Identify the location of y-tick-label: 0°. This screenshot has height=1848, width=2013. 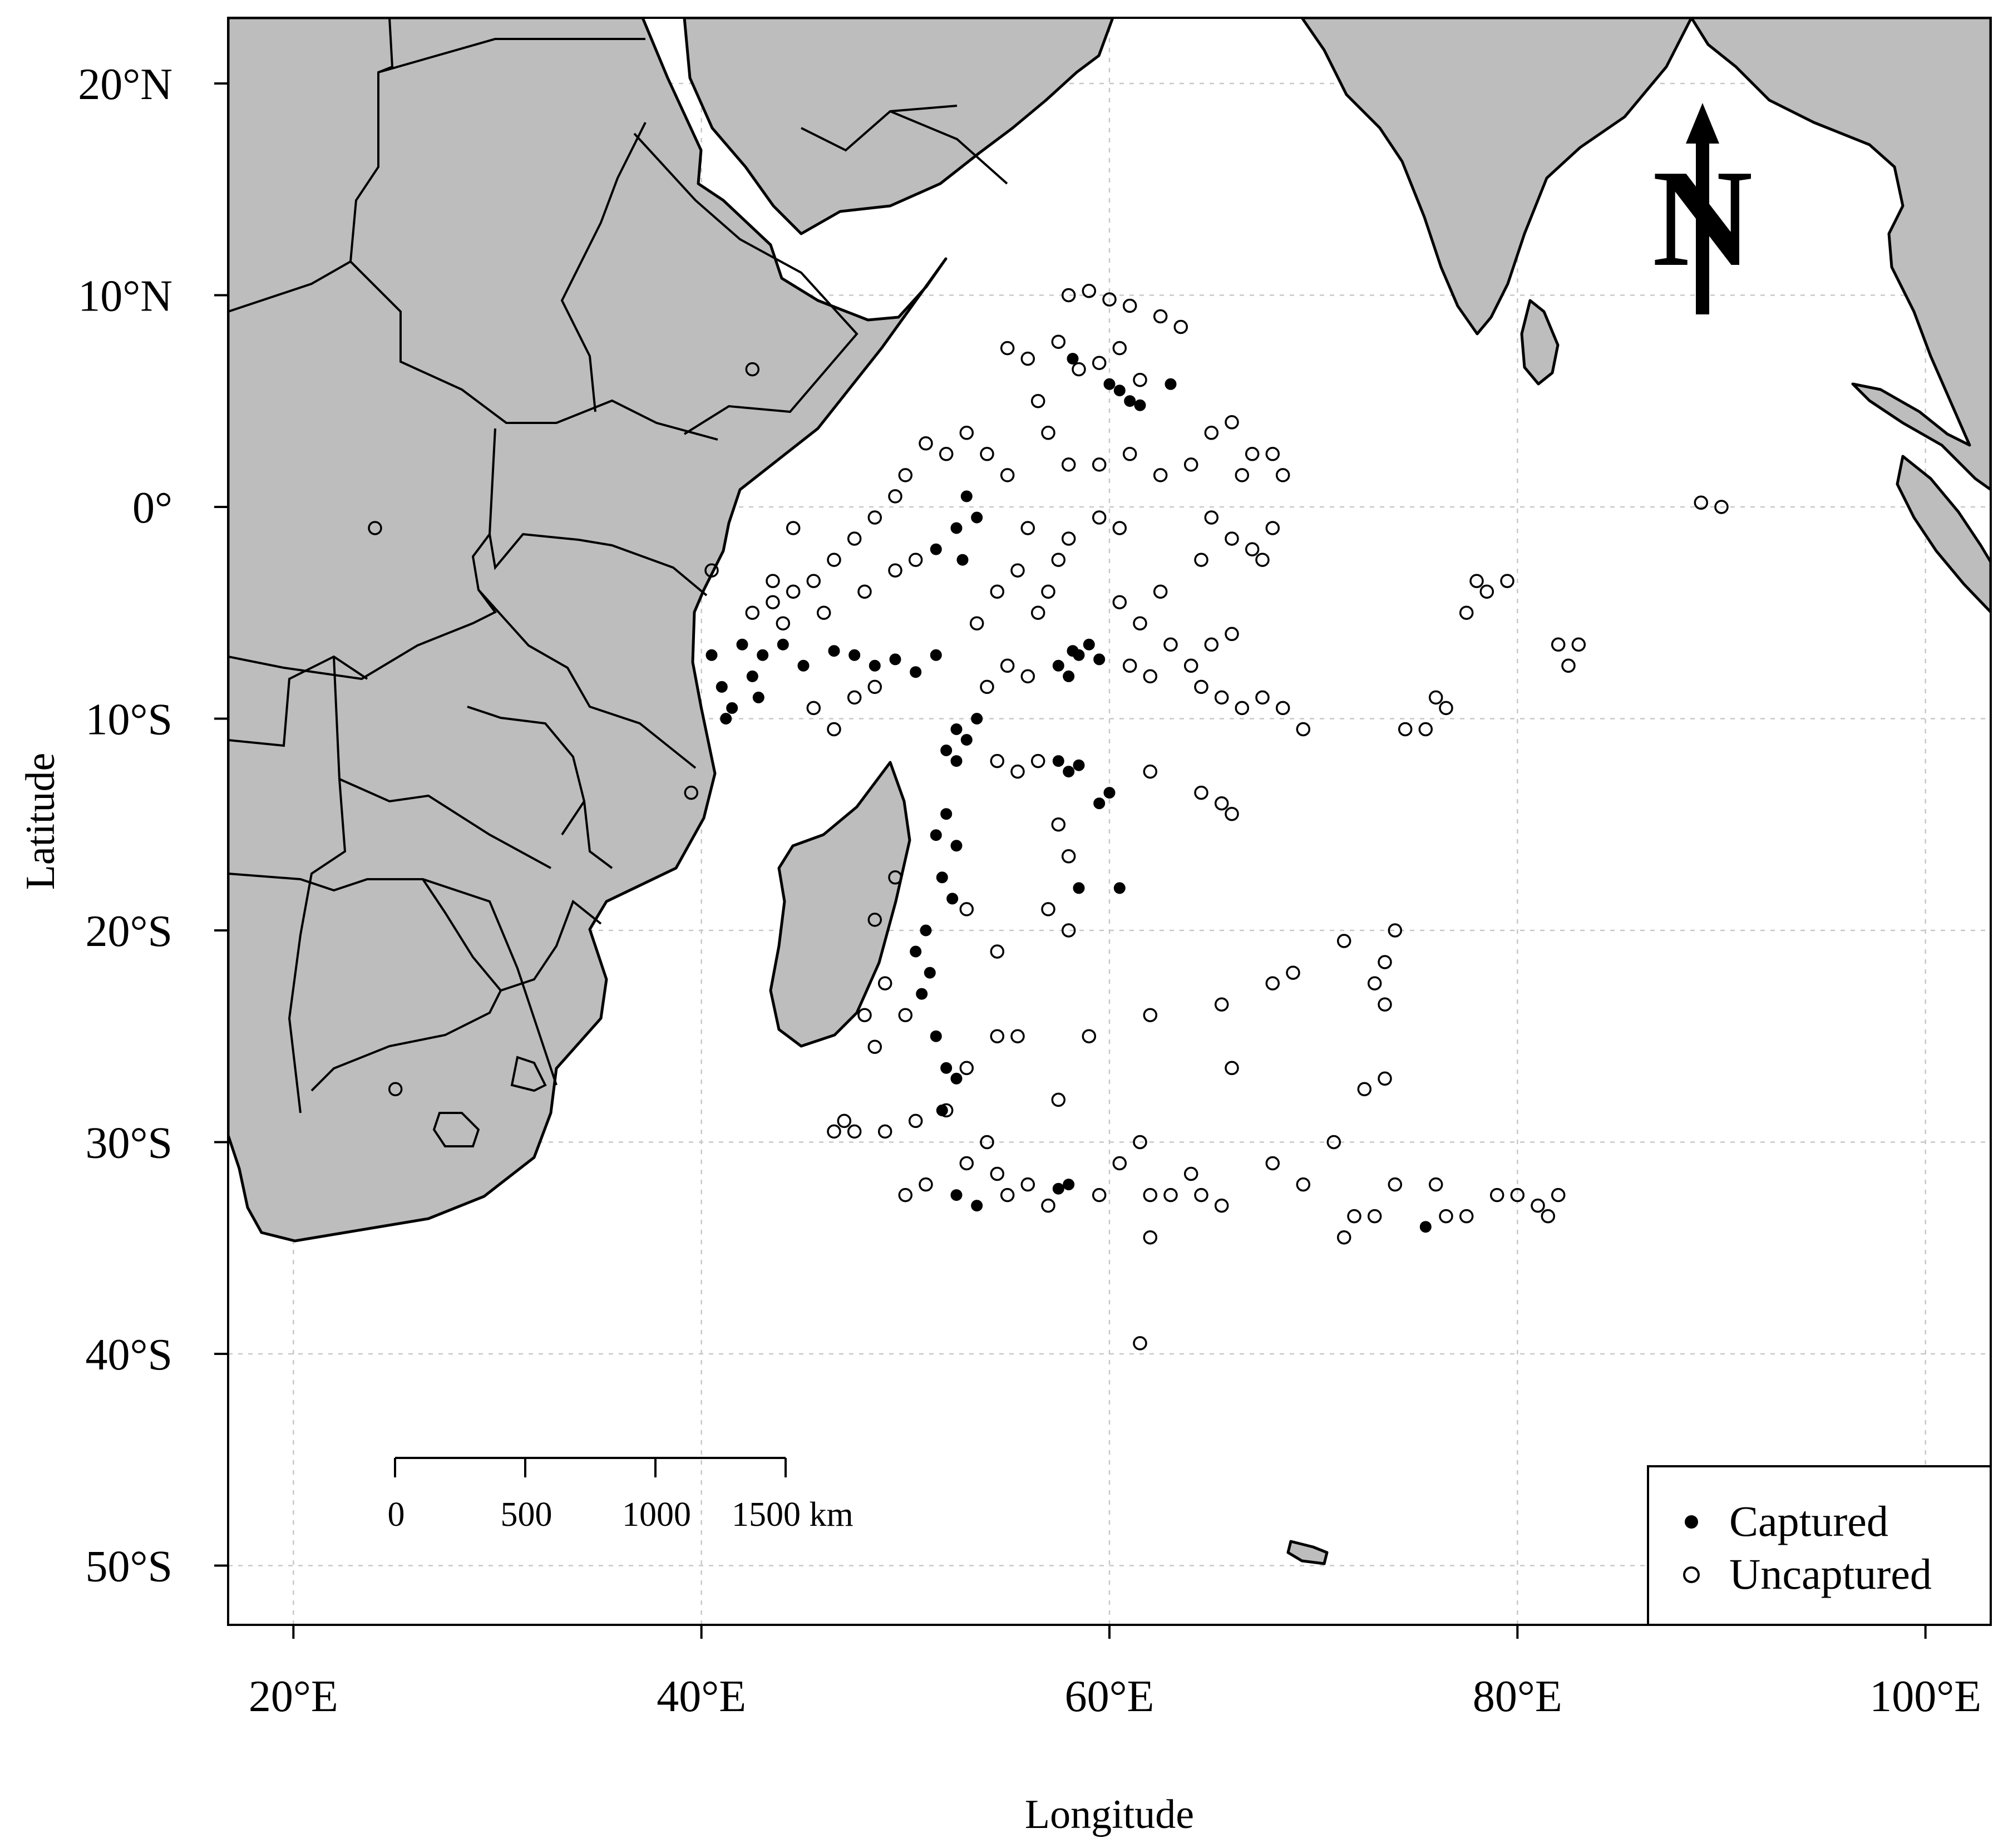
(152, 508).